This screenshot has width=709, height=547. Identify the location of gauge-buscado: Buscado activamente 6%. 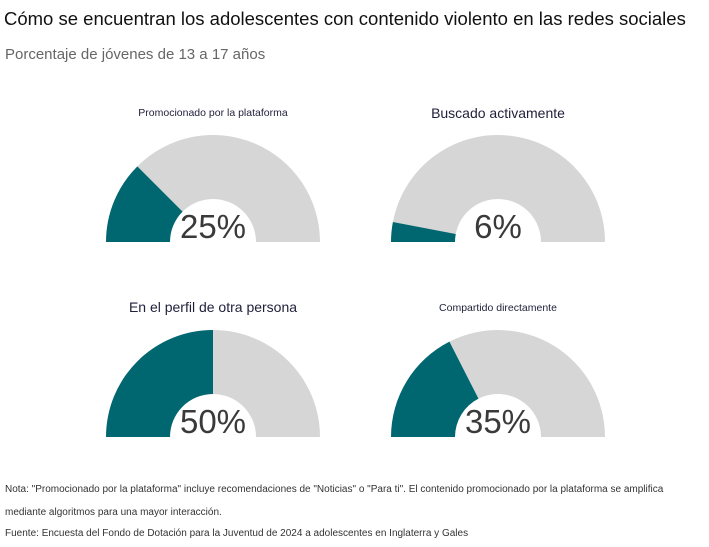
(498, 175).